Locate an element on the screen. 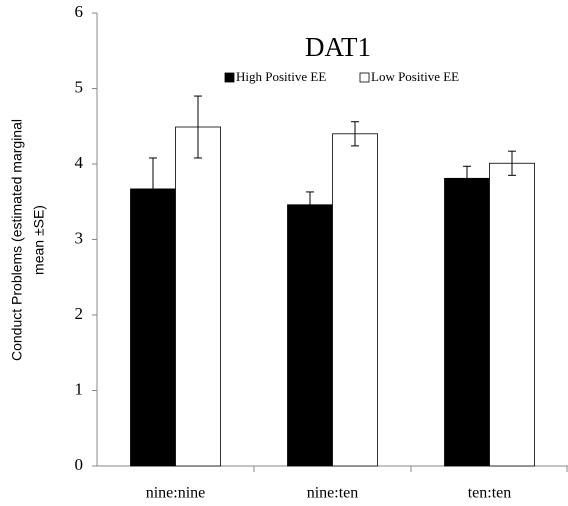 This screenshot has height=506, width=568. y-axis-label-line: mean ±SE) is located at coordinates (39, 240).